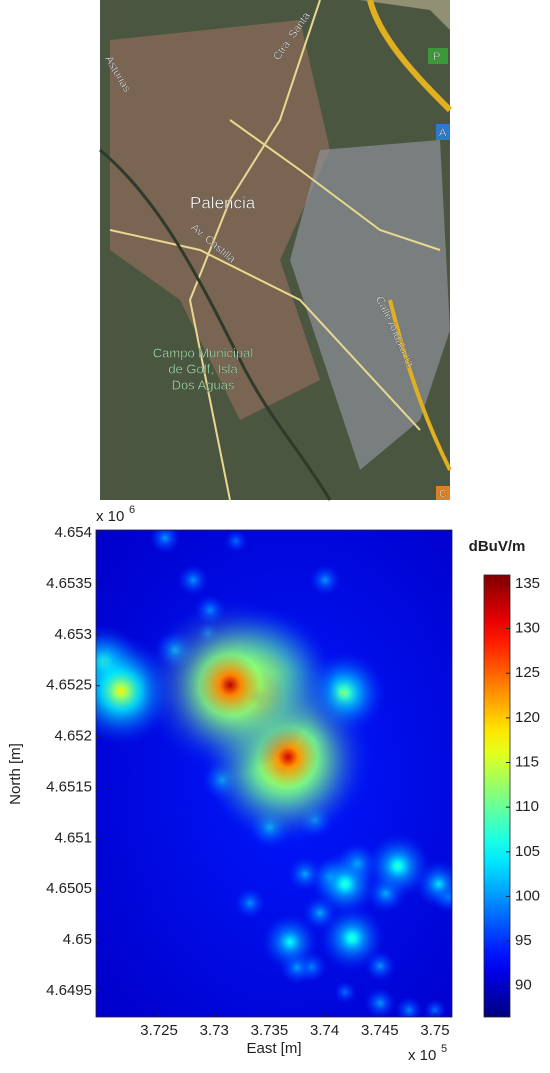  I want to click on y-exponent: 6, so click(132, 510).